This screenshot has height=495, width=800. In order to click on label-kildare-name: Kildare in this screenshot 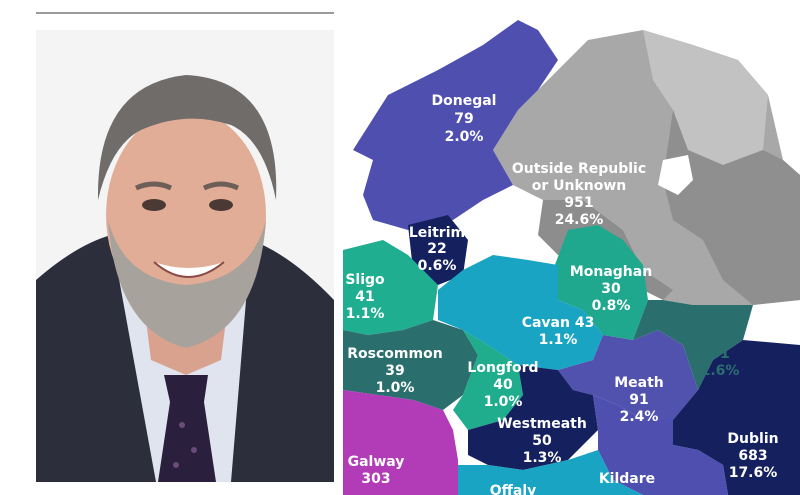, I will do `click(627, 479)`.